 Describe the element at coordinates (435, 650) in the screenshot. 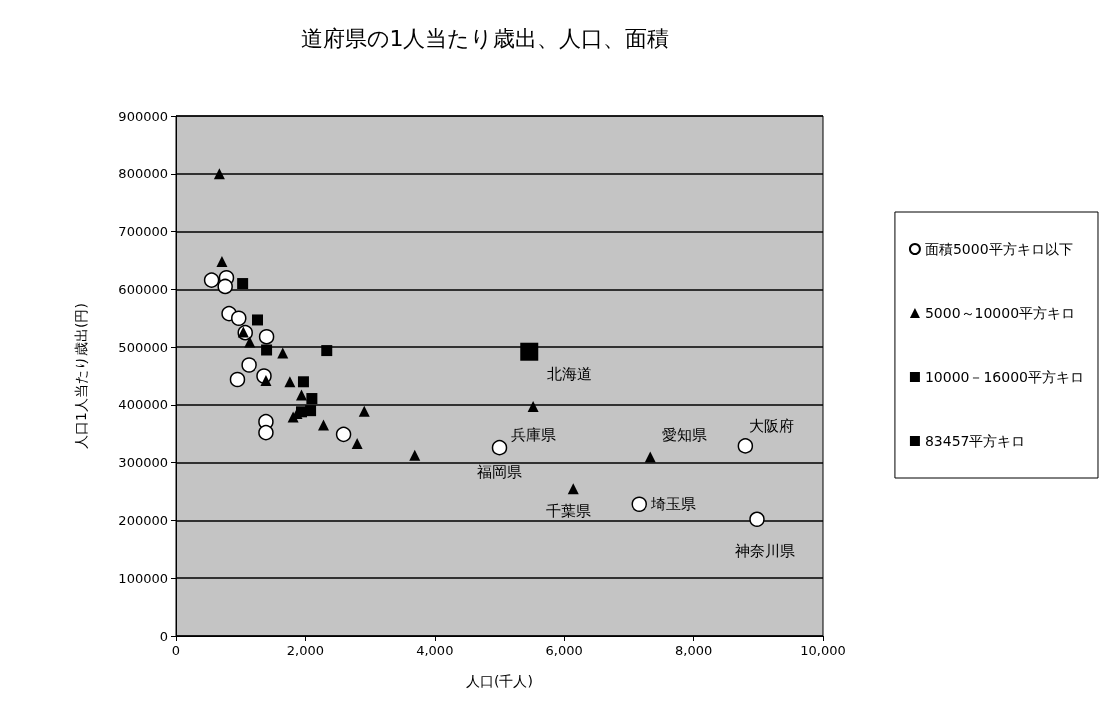

I see `x-tick-label: 4,000` at that location.